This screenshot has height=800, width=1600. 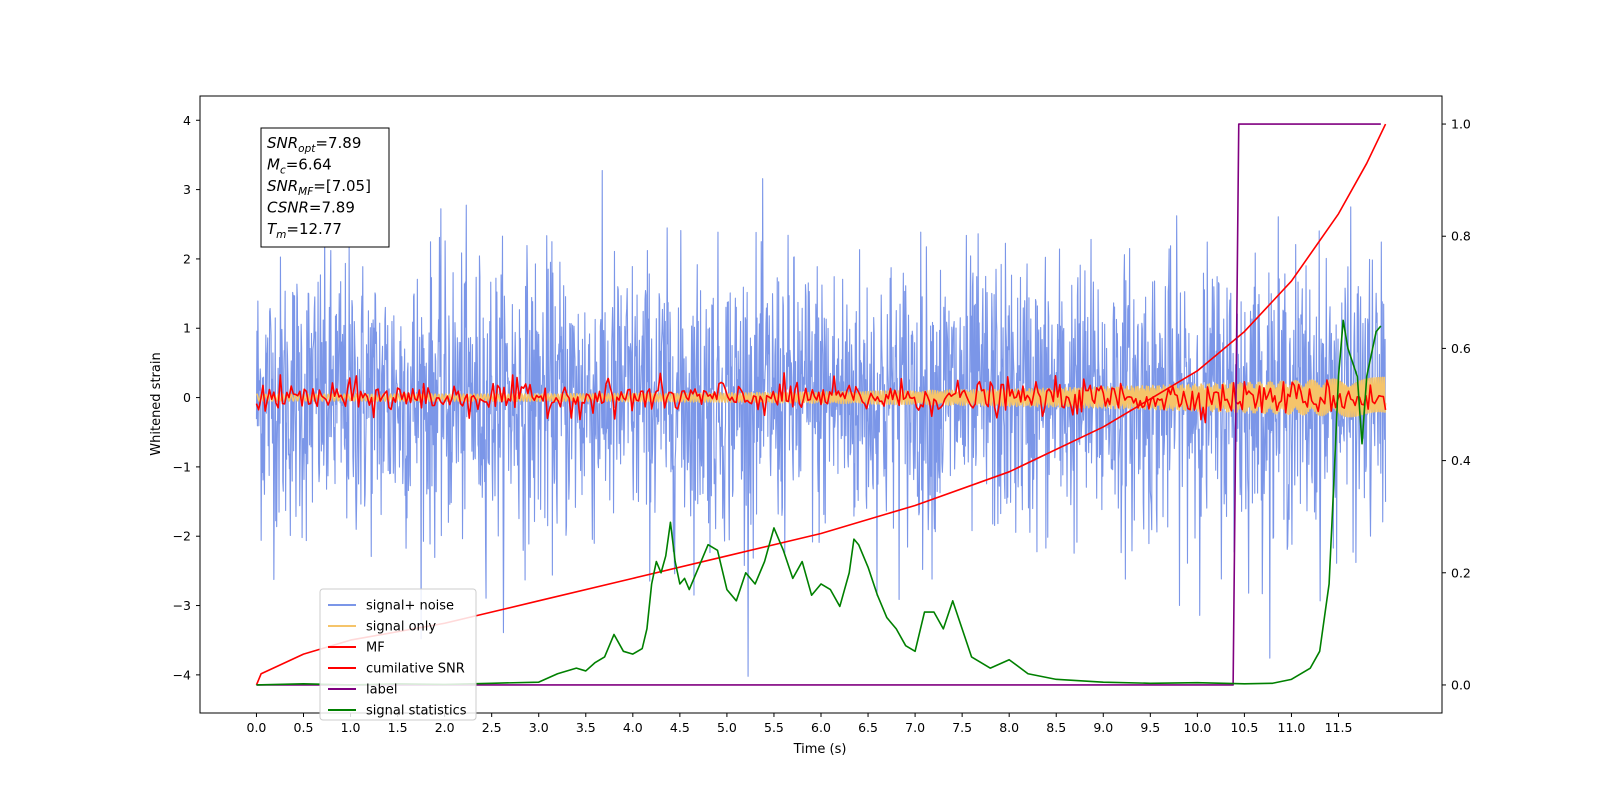 I want to click on series-mf, so click(x=821, y=398).